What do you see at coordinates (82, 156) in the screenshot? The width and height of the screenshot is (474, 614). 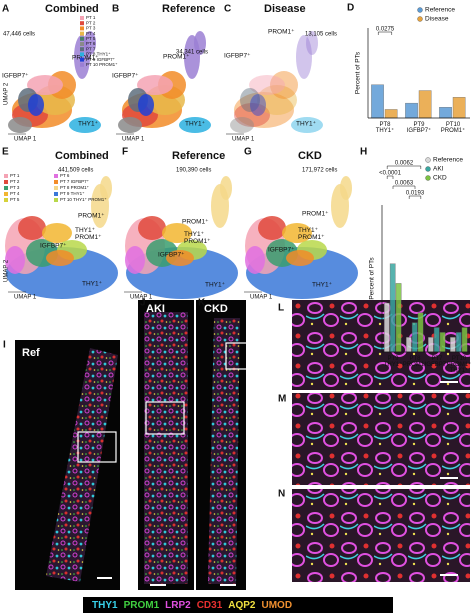 I see `panel-title: Combined` at bounding box center [82, 156].